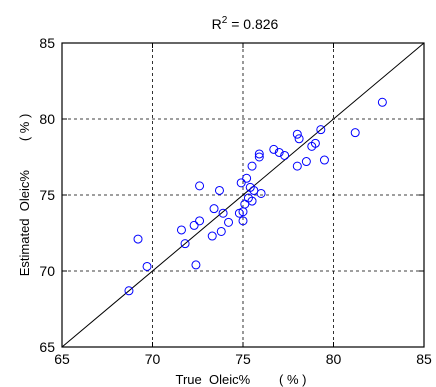 The height and width of the screenshot is (387, 436). Describe the element at coordinates (424, 359) in the screenshot. I see `x-tick-label: 85` at that location.